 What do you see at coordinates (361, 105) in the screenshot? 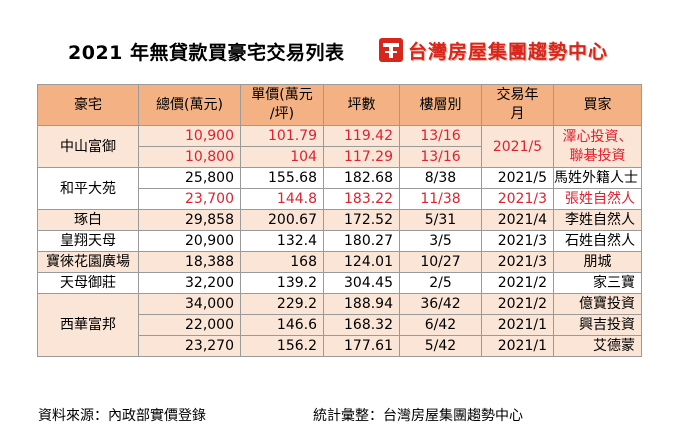
I see `header-area: 坪數` at bounding box center [361, 105].